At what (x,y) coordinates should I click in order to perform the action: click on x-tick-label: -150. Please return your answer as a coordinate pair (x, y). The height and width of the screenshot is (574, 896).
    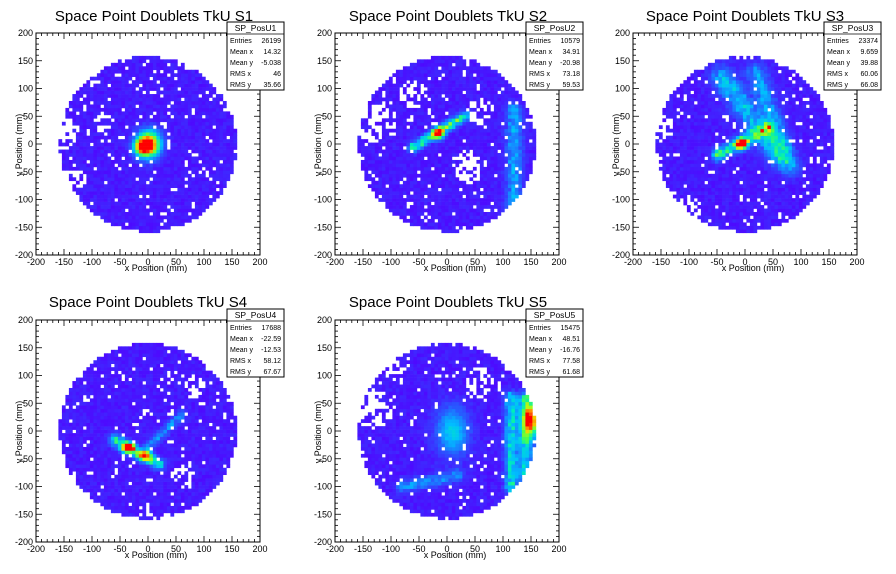
    Looking at the image, I should click on (363, 262).